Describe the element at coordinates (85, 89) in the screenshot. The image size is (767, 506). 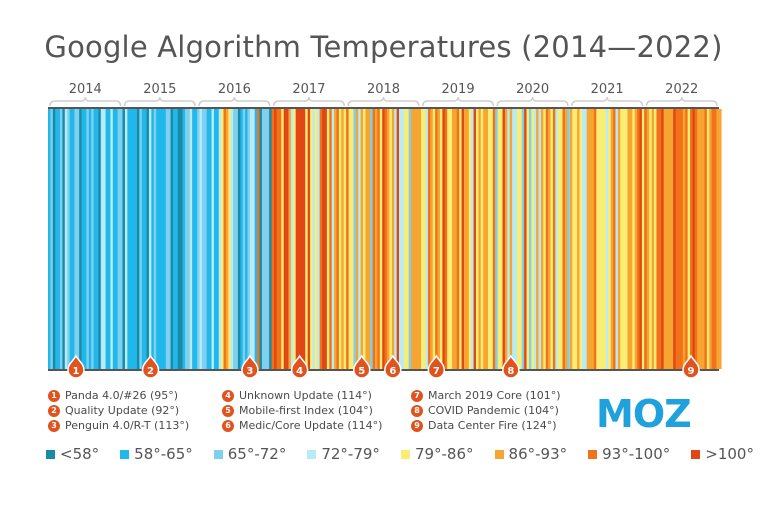
I see `year-label: 2014` at that location.